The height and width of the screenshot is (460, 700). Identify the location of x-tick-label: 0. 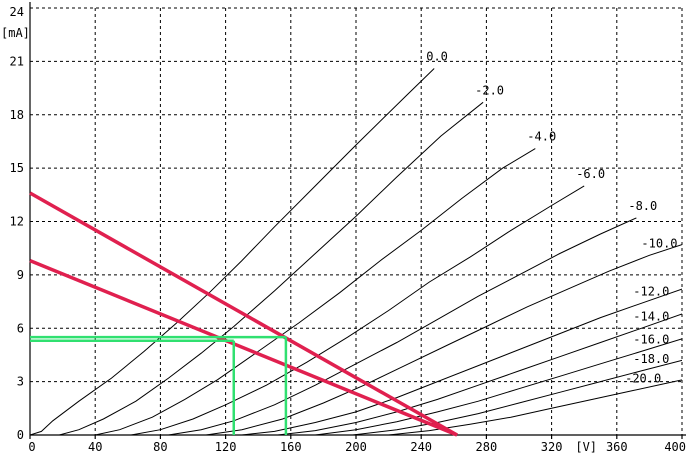
(31, 447).